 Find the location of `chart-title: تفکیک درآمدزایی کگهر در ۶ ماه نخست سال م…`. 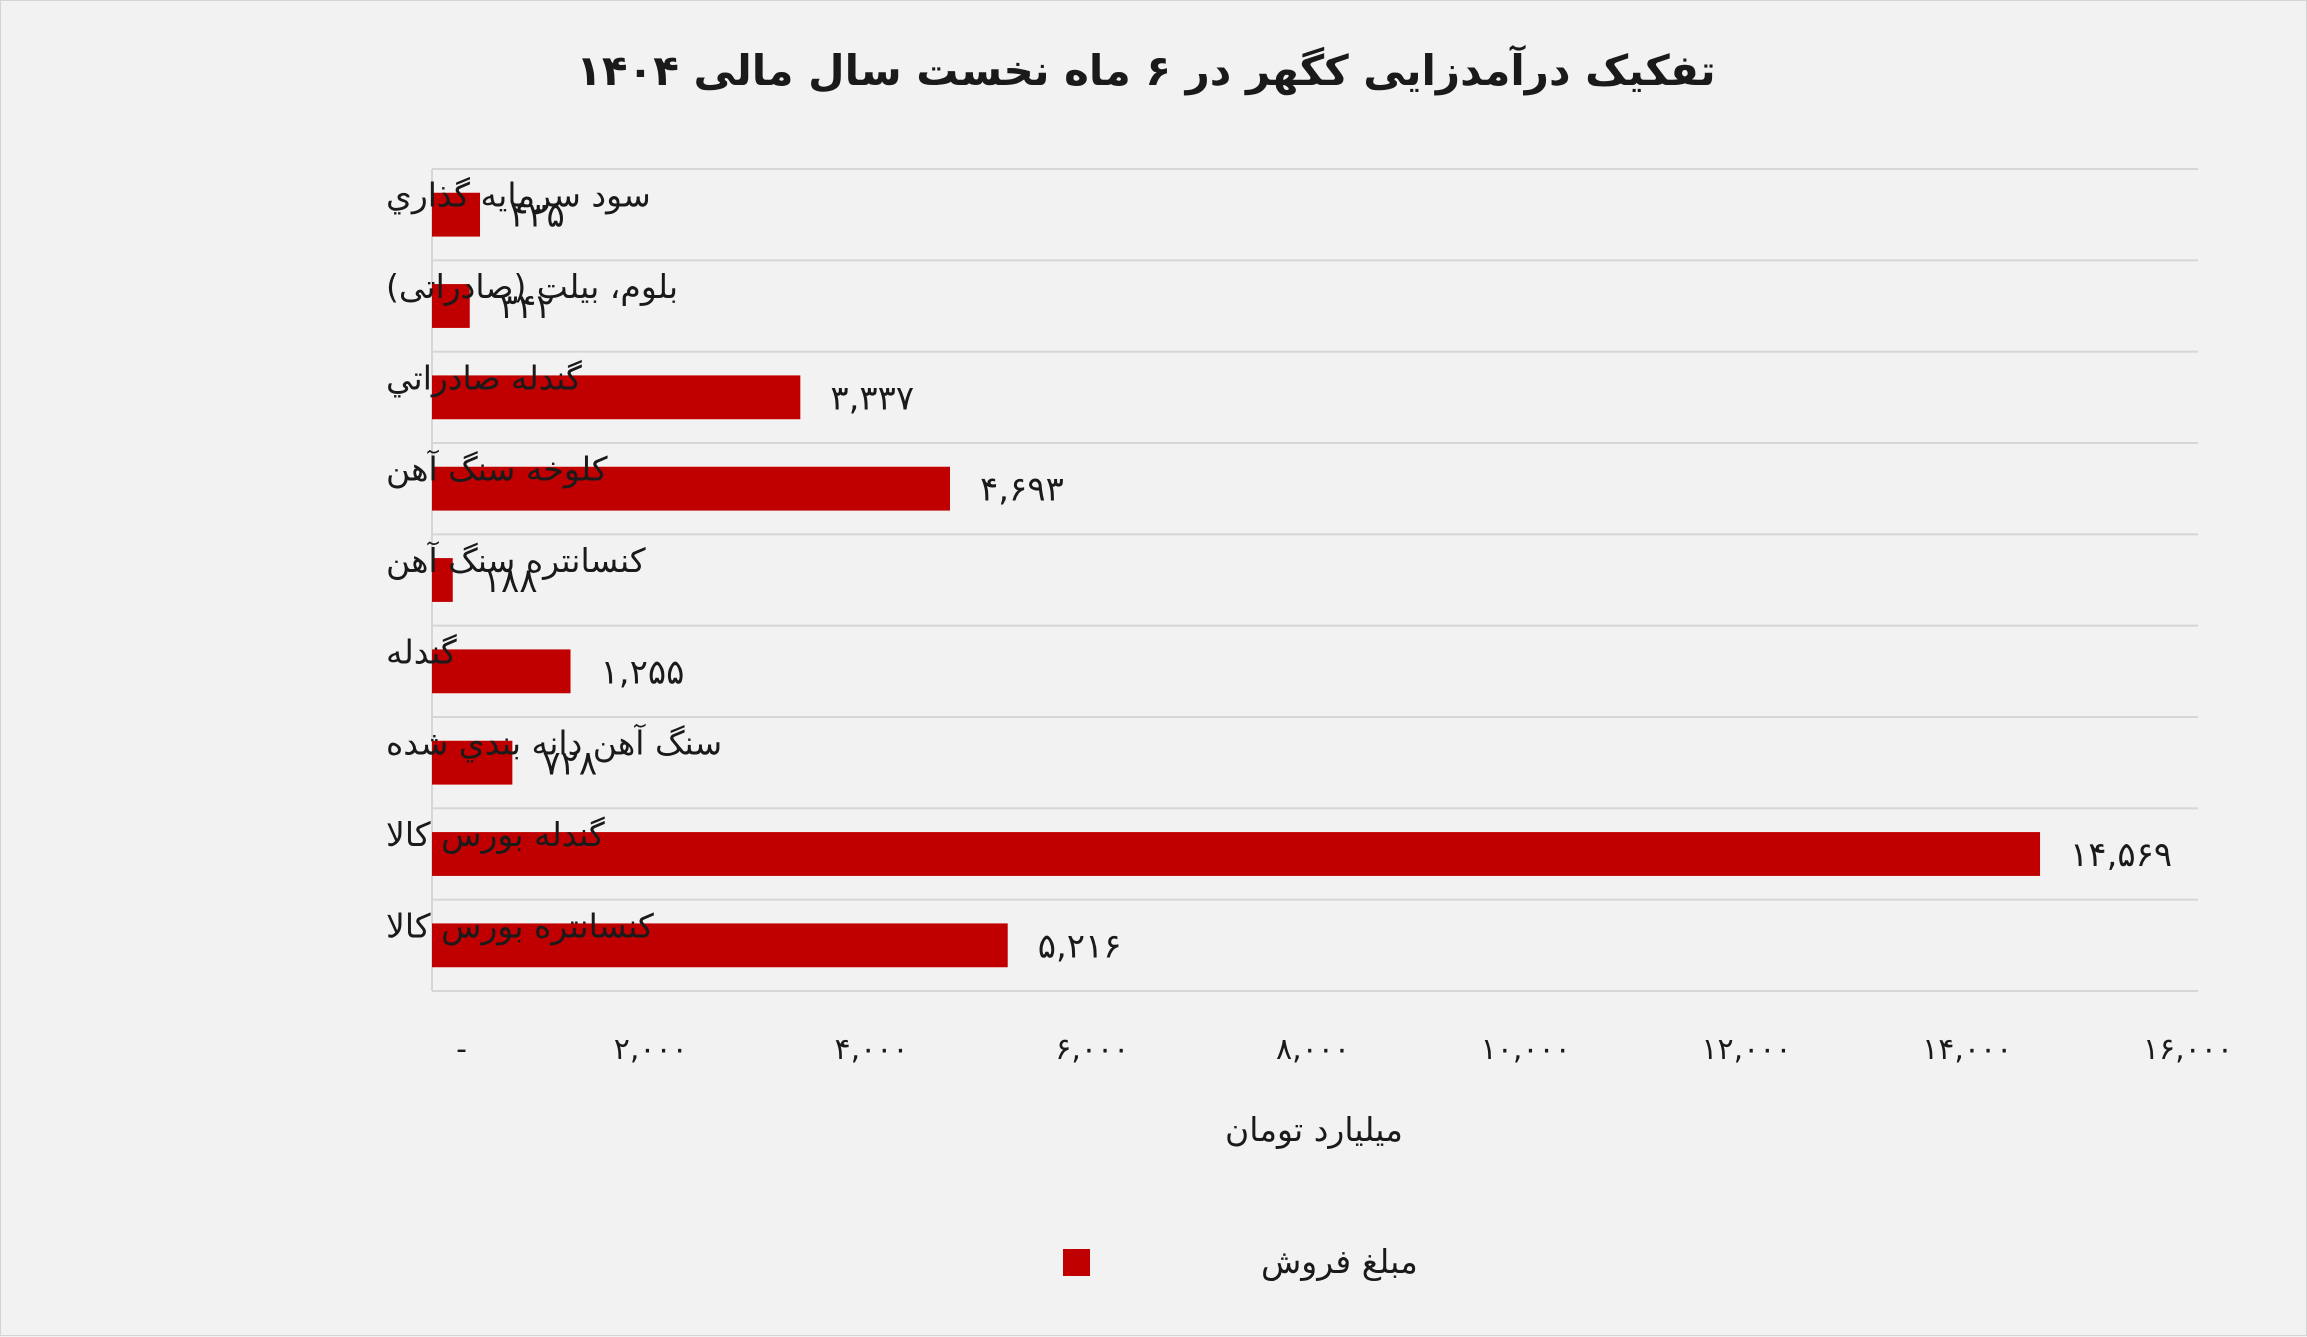

chart-title: تفکیک درآمدزایی کگهر در ۶ ماه نخست سال م… is located at coordinates (1145, 70).